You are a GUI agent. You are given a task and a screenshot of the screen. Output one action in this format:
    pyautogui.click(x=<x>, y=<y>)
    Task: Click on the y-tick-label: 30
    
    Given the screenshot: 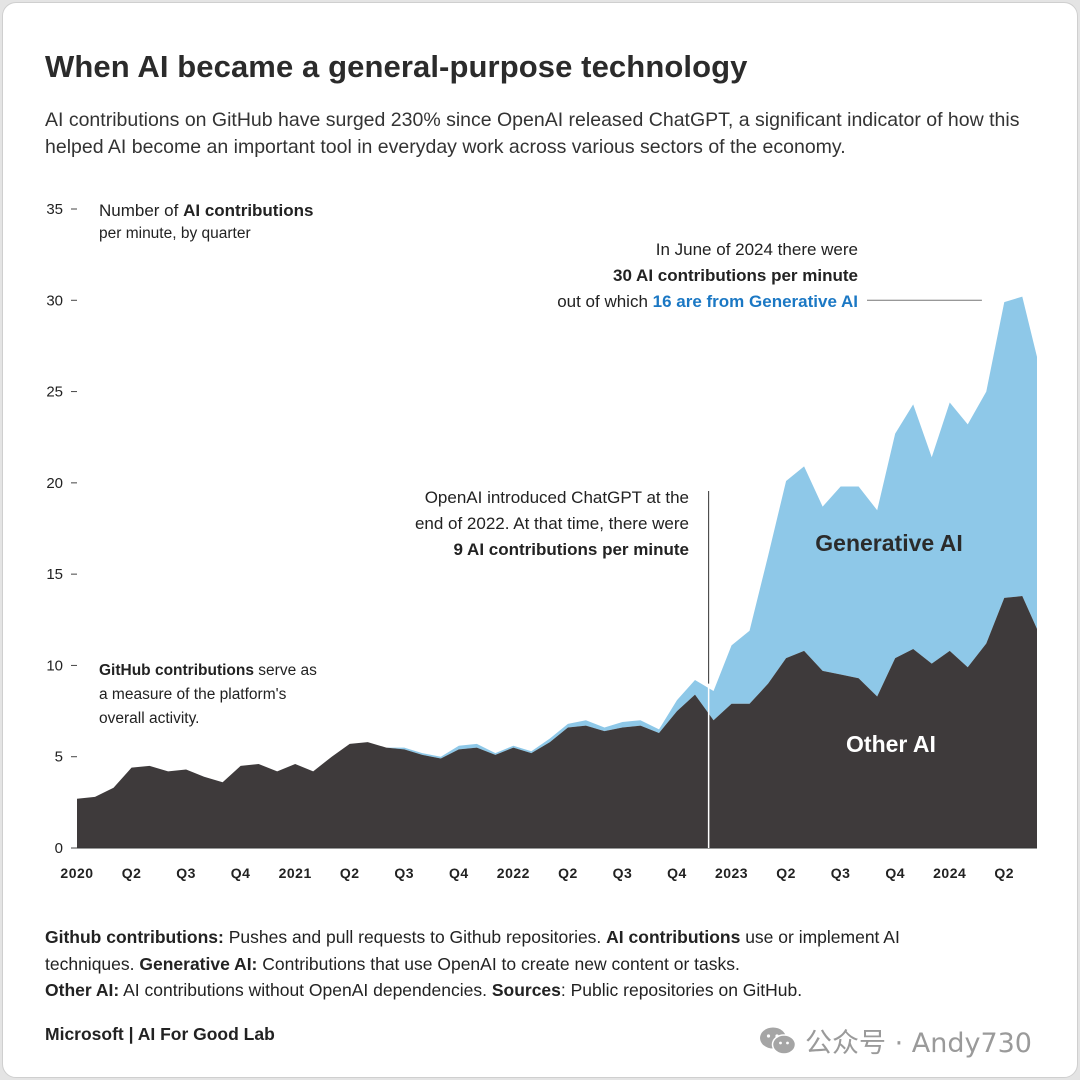 What is the action you would take?
    pyautogui.click(x=54, y=300)
    